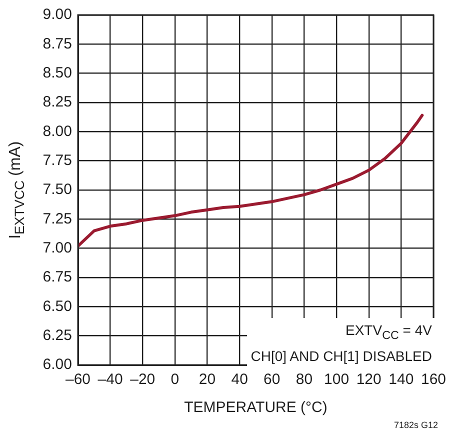  What do you see at coordinates (57, 277) in the screenshot?
I see `y-tick-label: 6.75` at bounding box center [57, 277].